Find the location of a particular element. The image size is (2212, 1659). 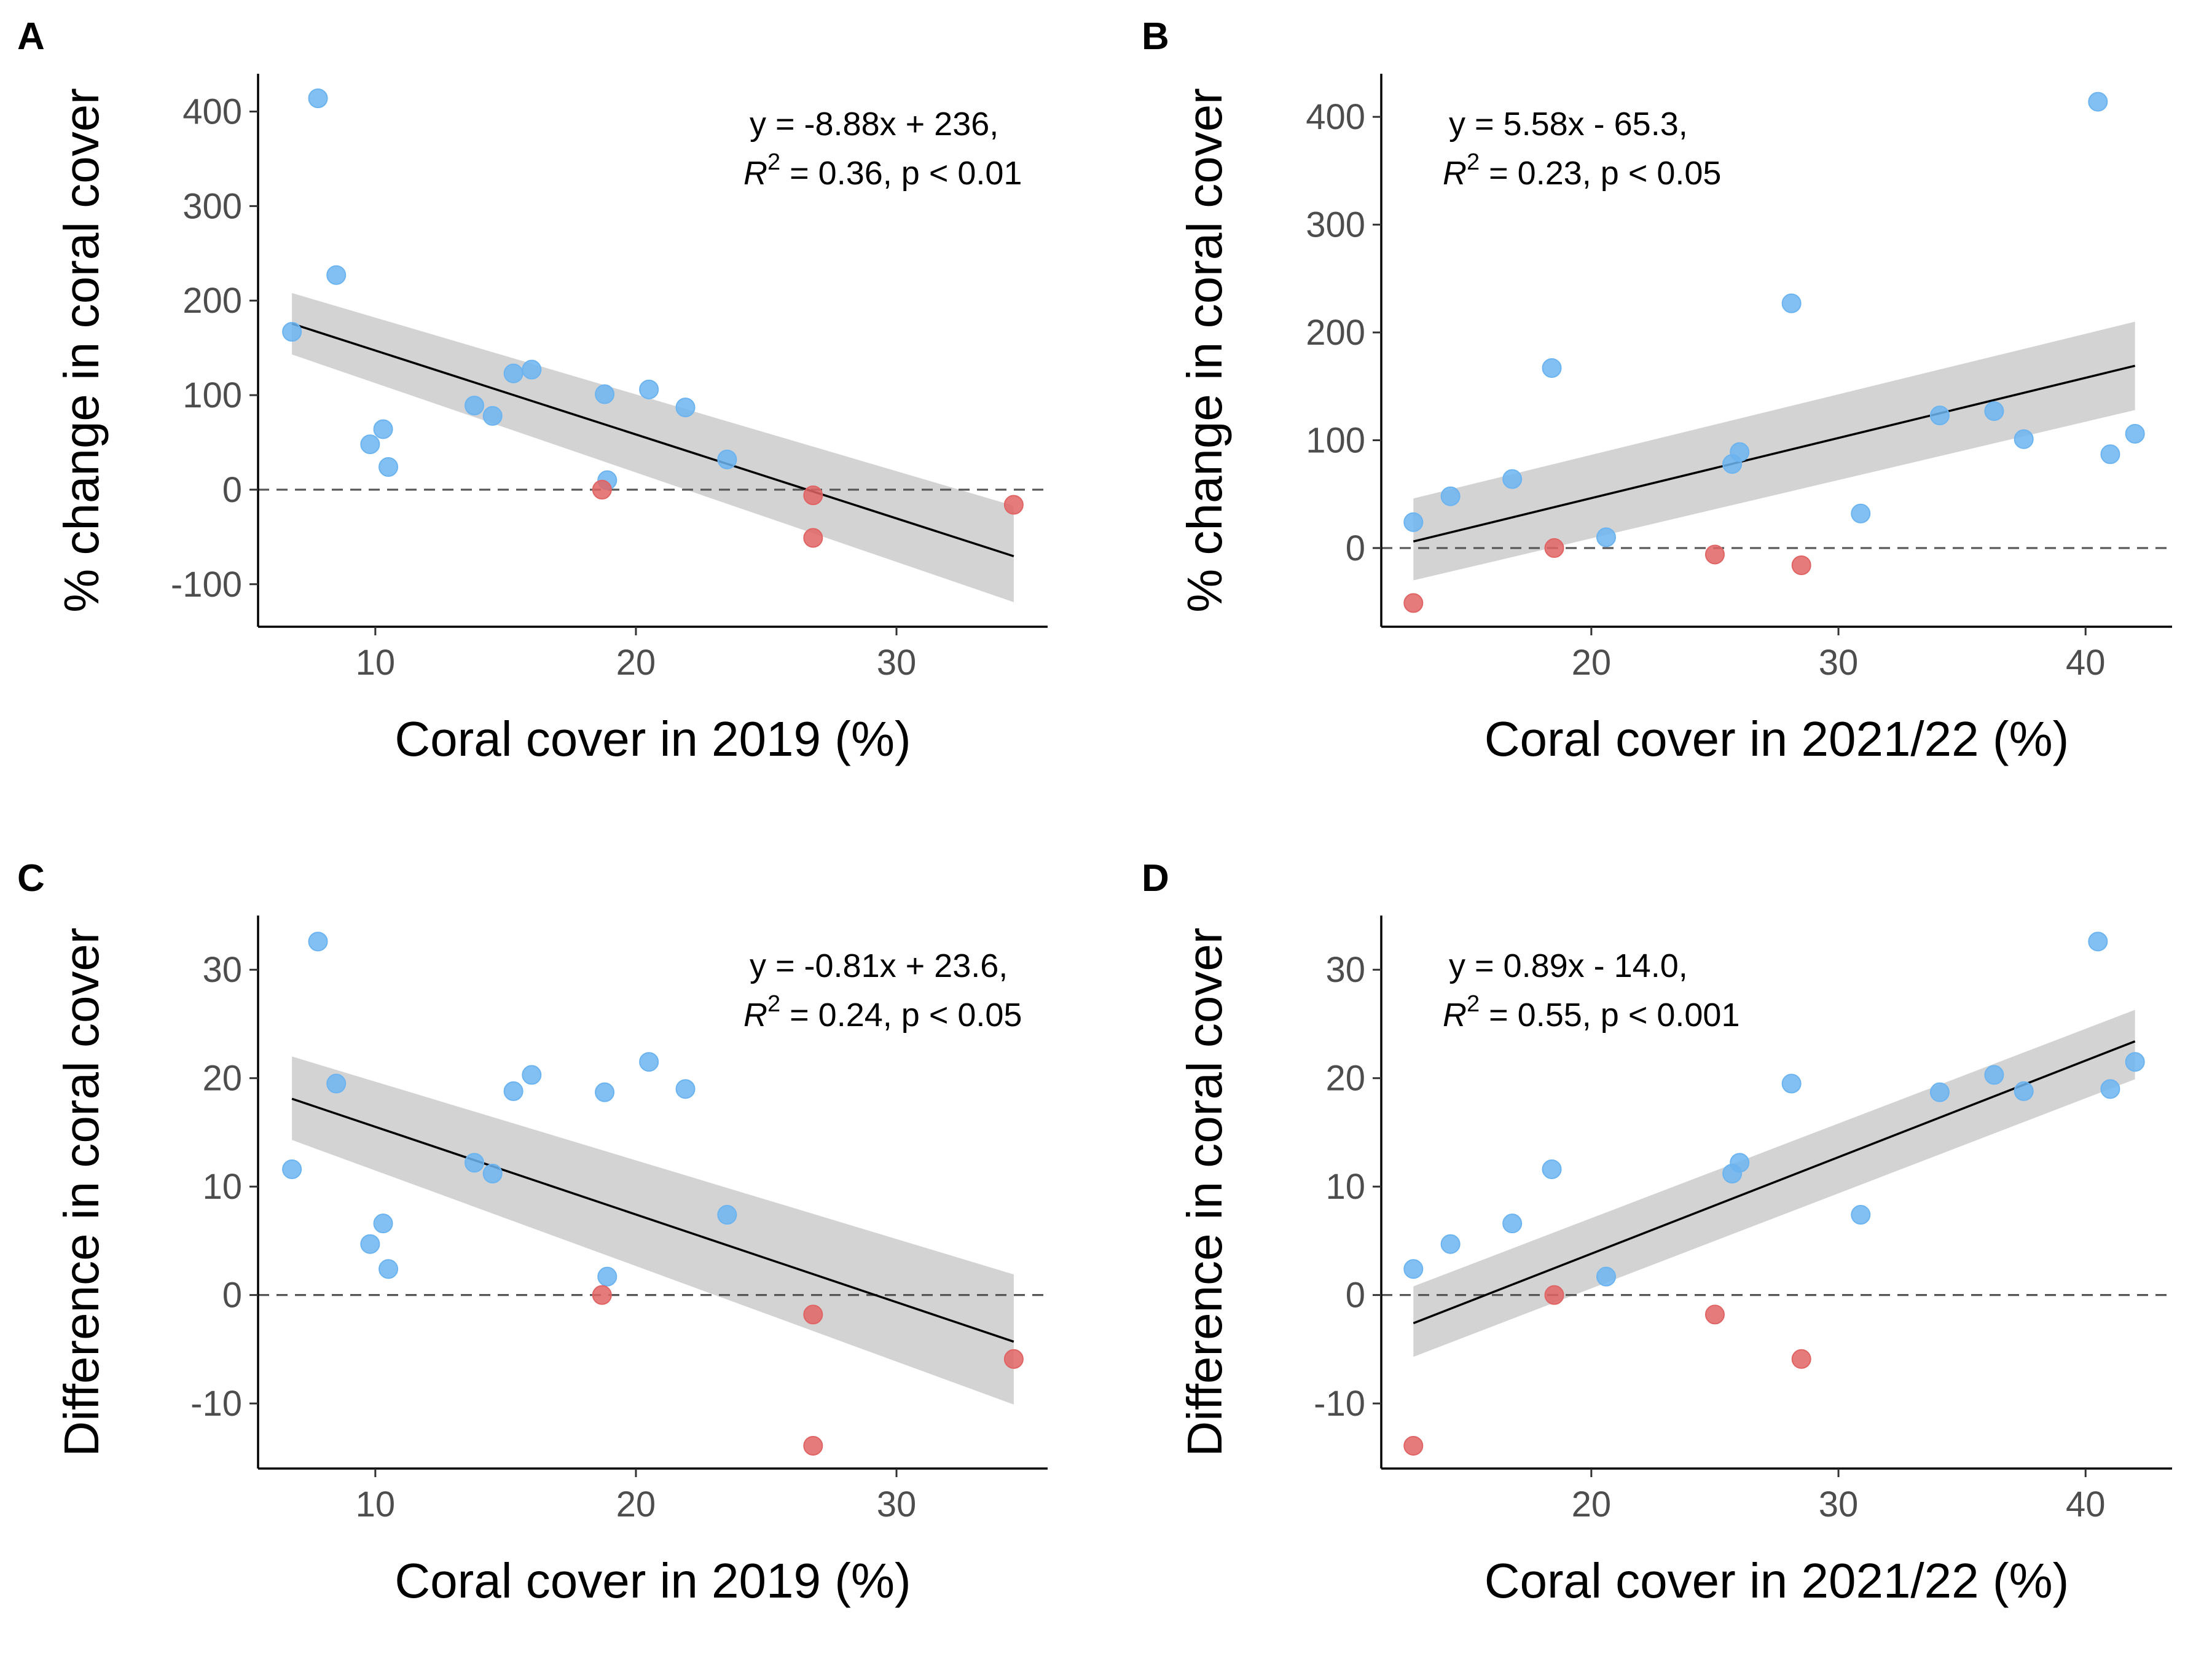

r-squared-value: = 0.36, p < 0.01 is located at coordinates (901, 173).